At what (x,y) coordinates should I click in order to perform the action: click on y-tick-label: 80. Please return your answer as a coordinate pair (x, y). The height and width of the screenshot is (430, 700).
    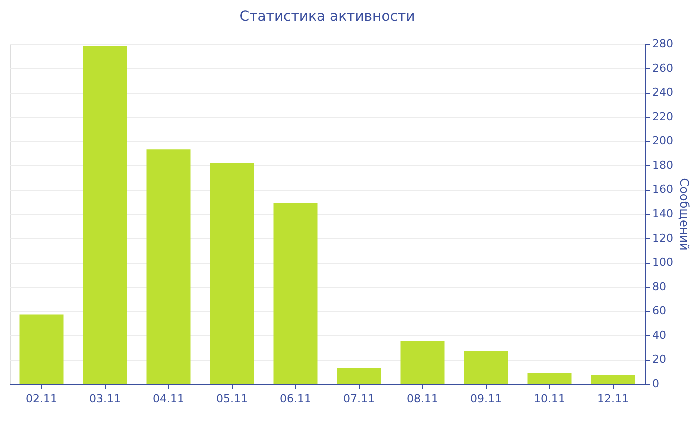
    Looking at the image, I should click on (659, 287).